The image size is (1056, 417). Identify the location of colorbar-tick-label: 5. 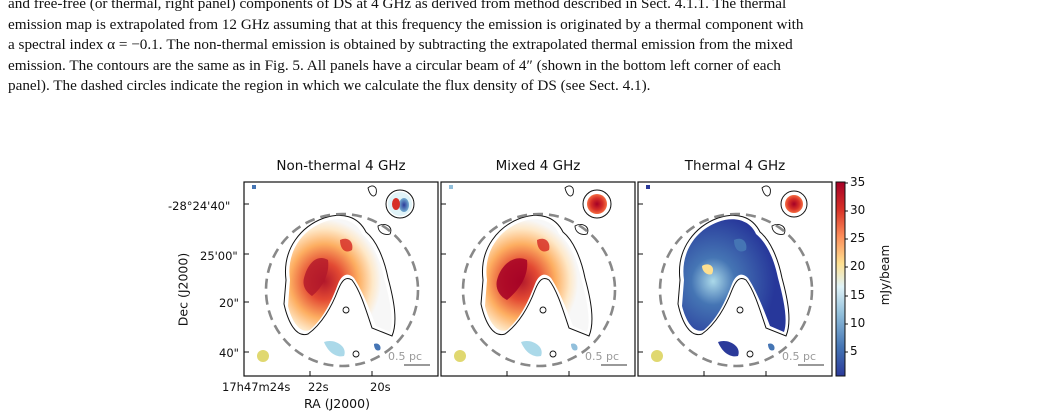
(854, 351).